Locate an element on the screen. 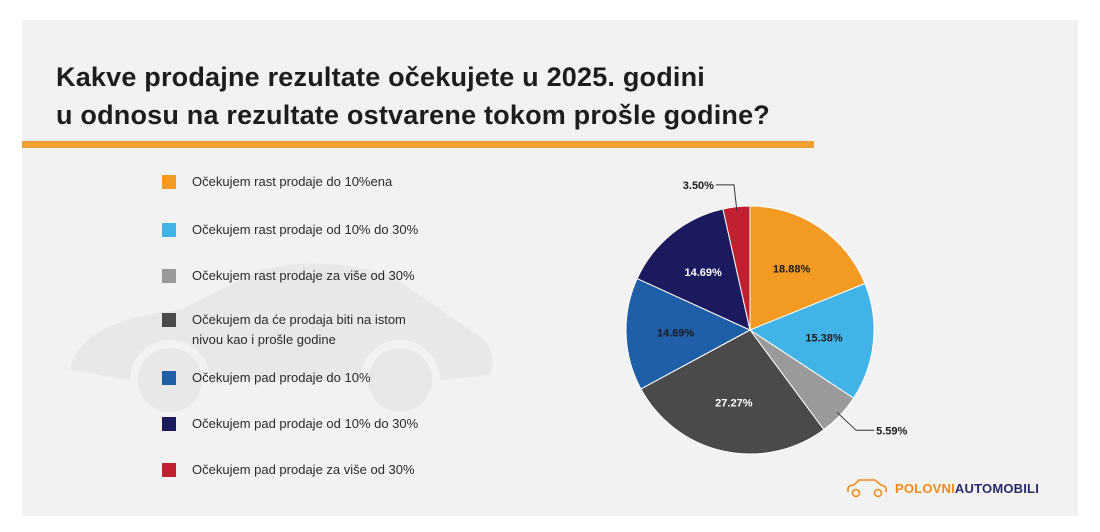  pie-chart: 18.88% 15.38% 5.59% 27.27% 14.69% 14.69% 3.50% is located at coordinates (766, 317).